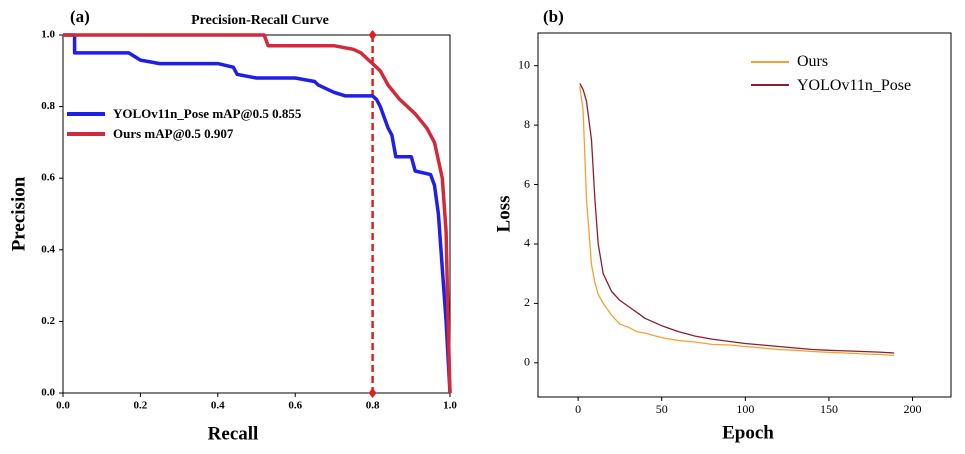 This screenshot has height=454, width=965. I want to click on y-tick-label: 0.0, so click(48, 393).